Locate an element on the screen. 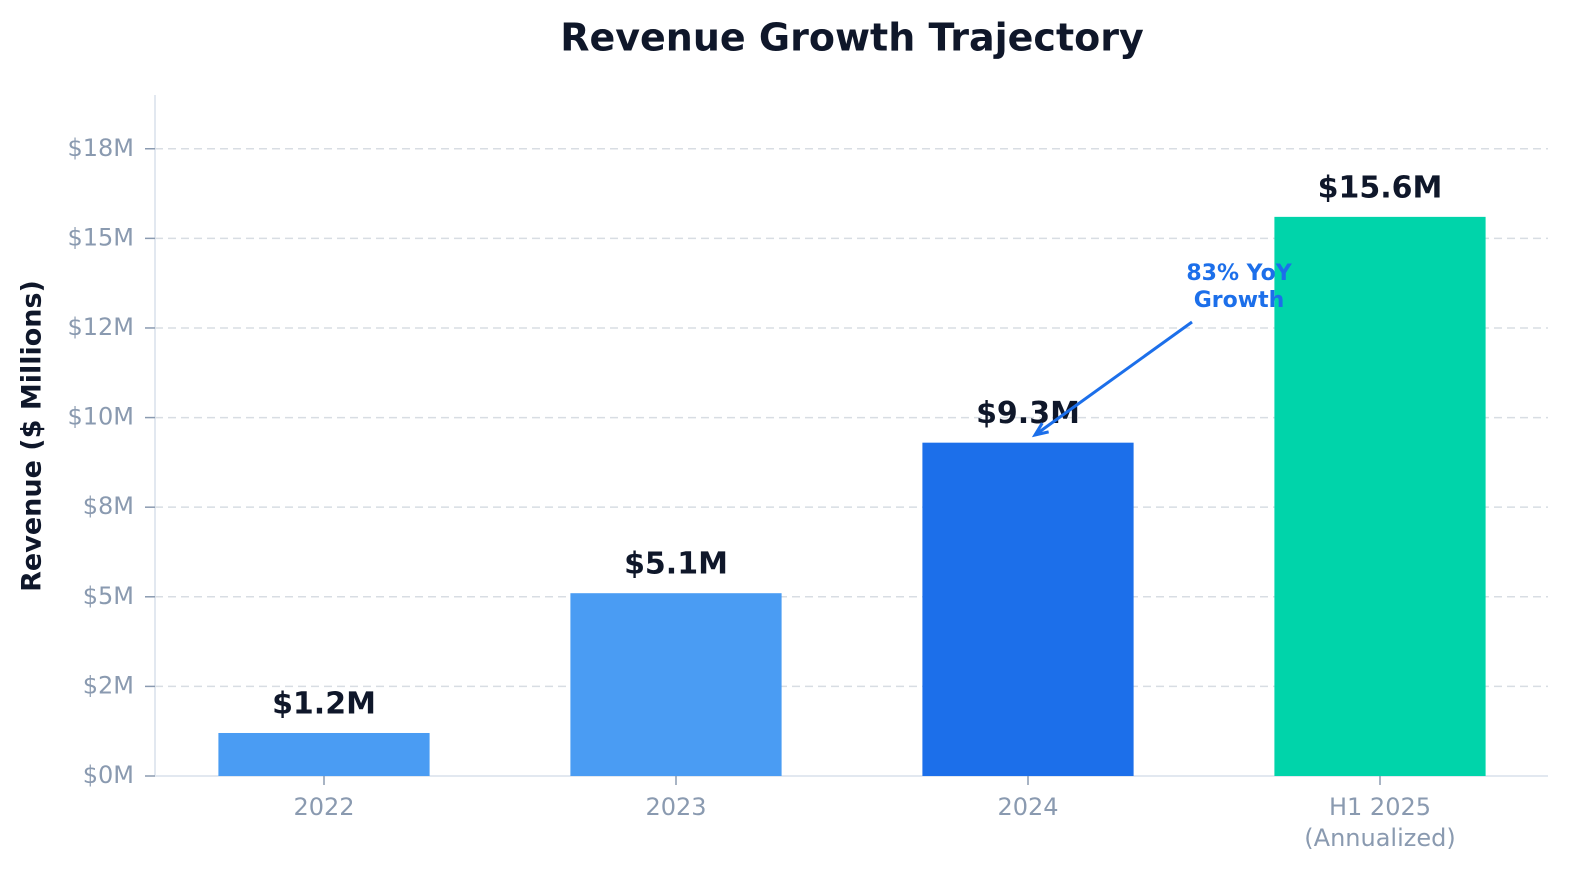  value-label: $5.1M is located at coordinates (676, 564).